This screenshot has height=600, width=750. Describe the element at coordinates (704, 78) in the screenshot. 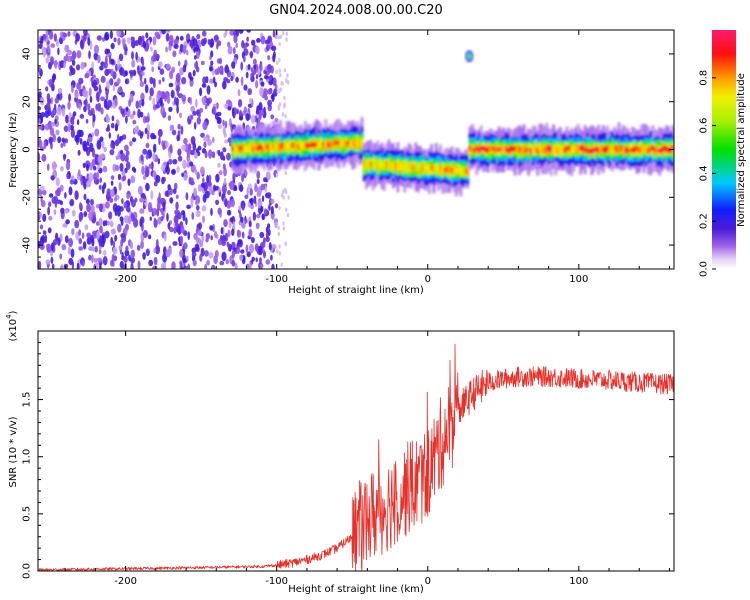

I see `colorbar-tick-label: 0.8` at that location.